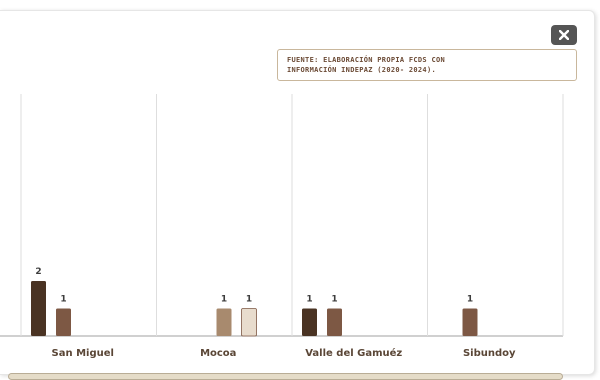 The image size is (600, 380). I want to click on close-icon, so click(564, 35).